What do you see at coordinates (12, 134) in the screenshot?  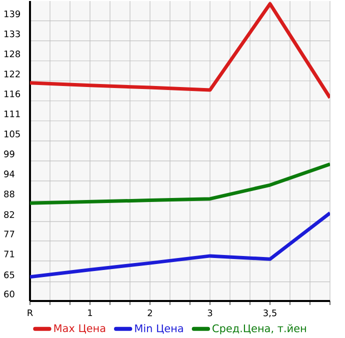 I see `y-tick-label: 105` at bounding box center [12, 134].